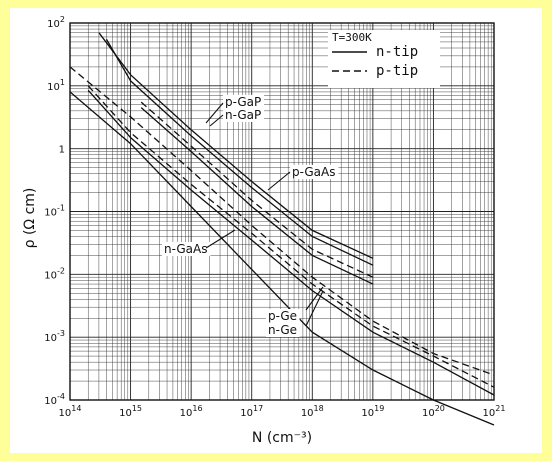 This screenshot has width=552, height=461. Describe the element at coordinates (54, 336) in the screenshot. I see `y-tick-label: 10⁻³` at that location.